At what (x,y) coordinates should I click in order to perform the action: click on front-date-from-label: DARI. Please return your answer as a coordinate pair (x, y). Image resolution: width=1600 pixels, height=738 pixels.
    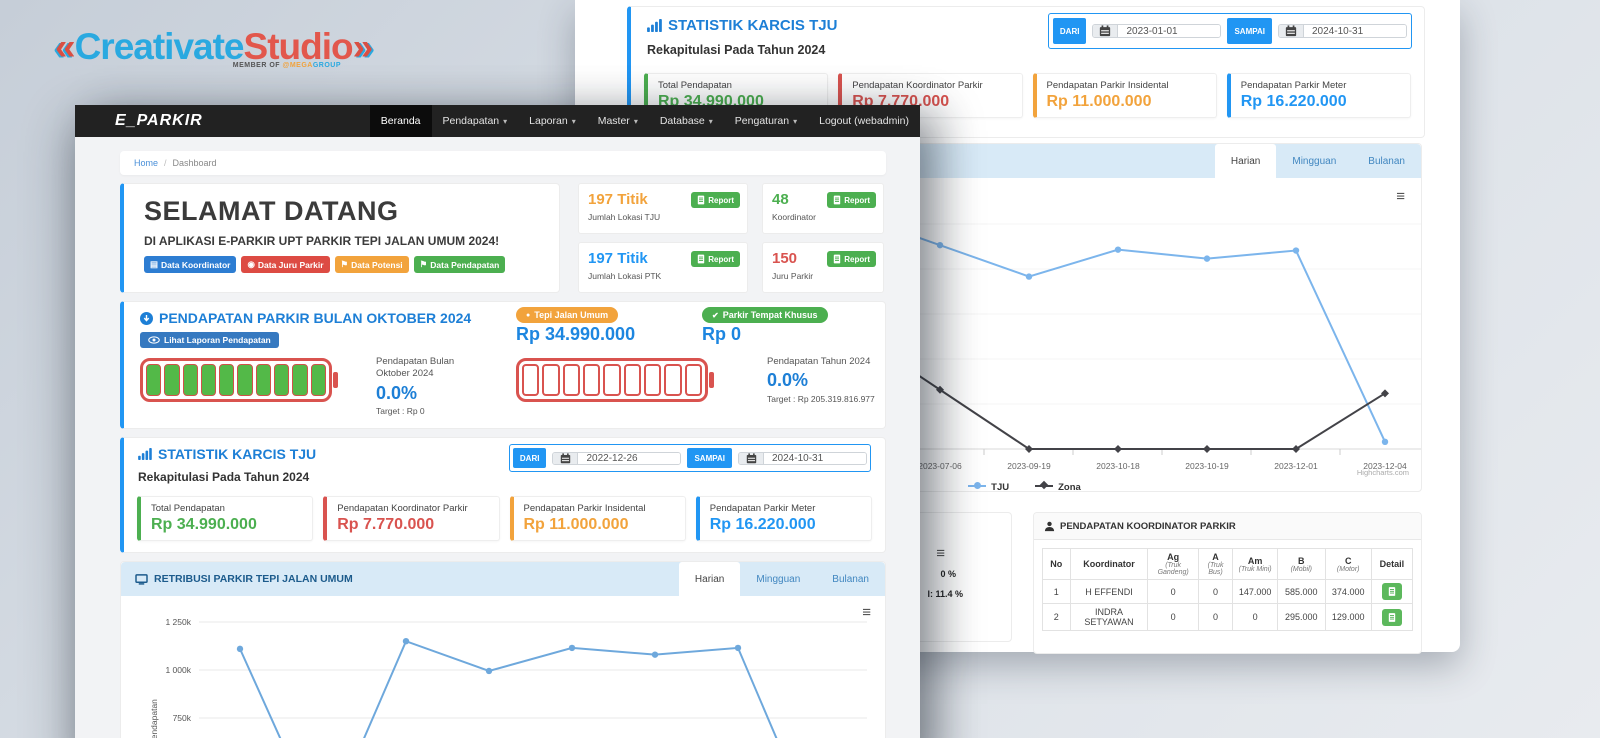
    Looking at the image, I should click on (529, 458).